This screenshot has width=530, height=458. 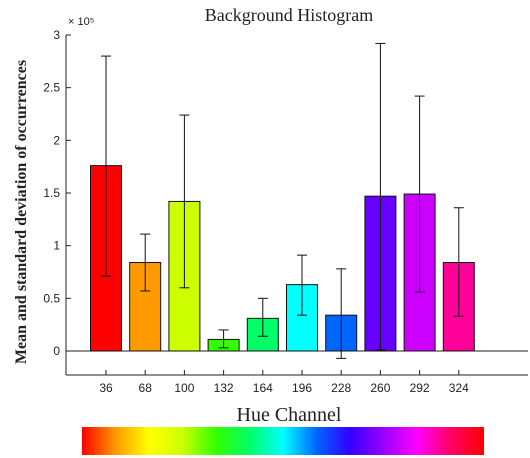 I want to click on x-tick-label: 292, so click(x=420, y=388).